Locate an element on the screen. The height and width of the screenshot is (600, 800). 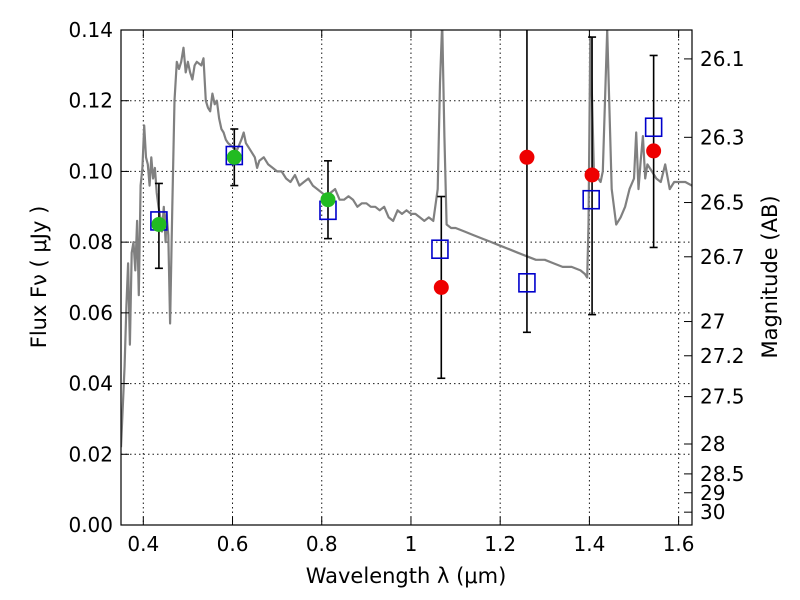
y-tick-label: 0.00 is located at coordinates (90, 525).